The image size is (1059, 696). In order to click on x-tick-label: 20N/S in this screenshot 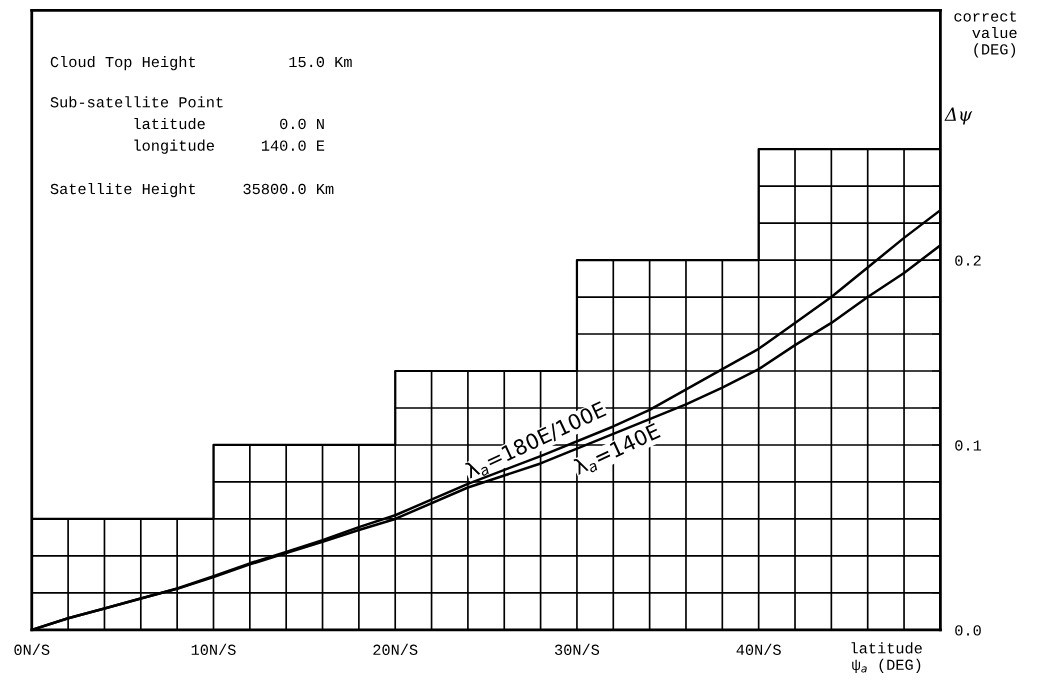, I will do `click(395, 649)`.